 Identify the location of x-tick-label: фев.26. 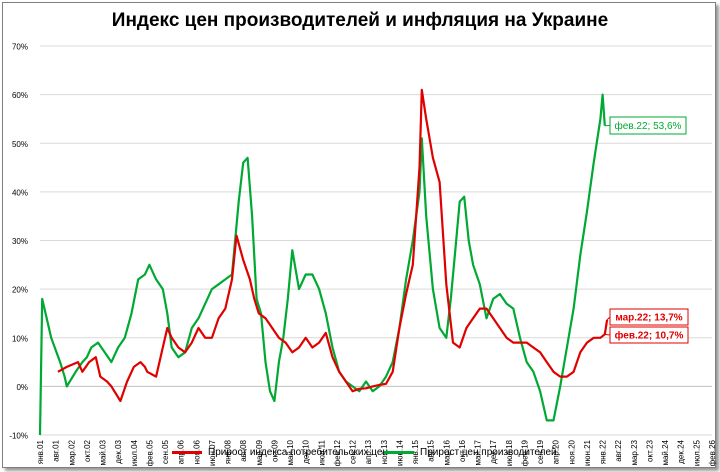
(712, 452).